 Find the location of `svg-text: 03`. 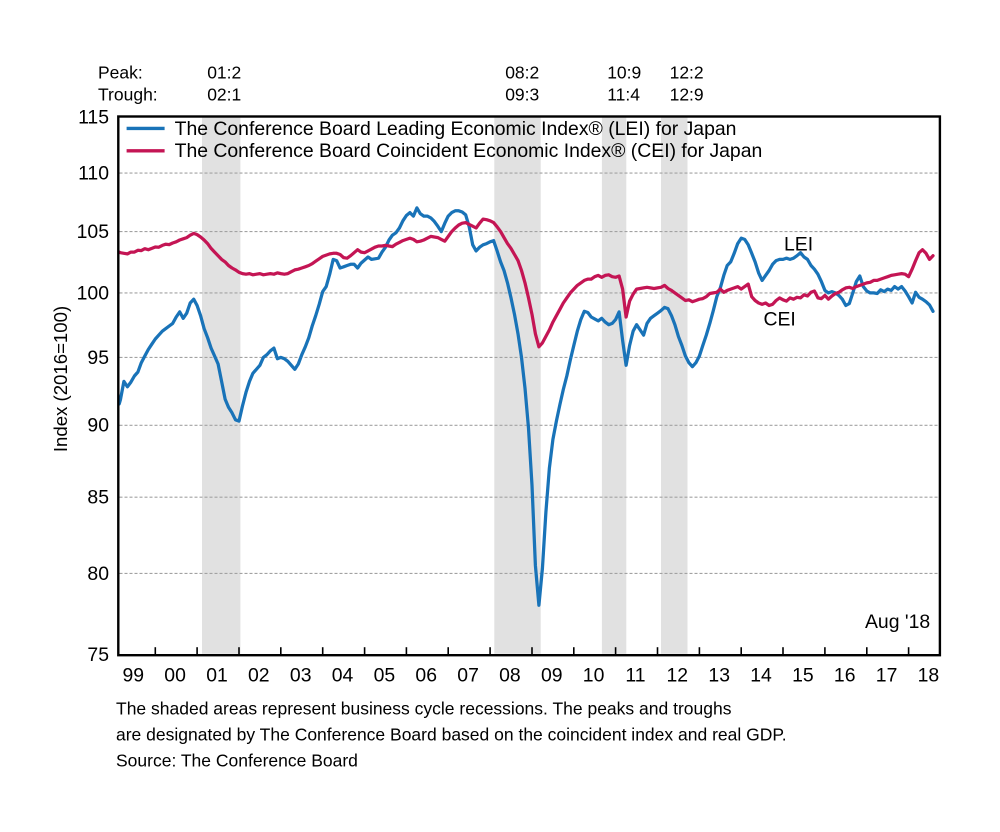

svg-text: 03 is located at coordinates (301, 676).